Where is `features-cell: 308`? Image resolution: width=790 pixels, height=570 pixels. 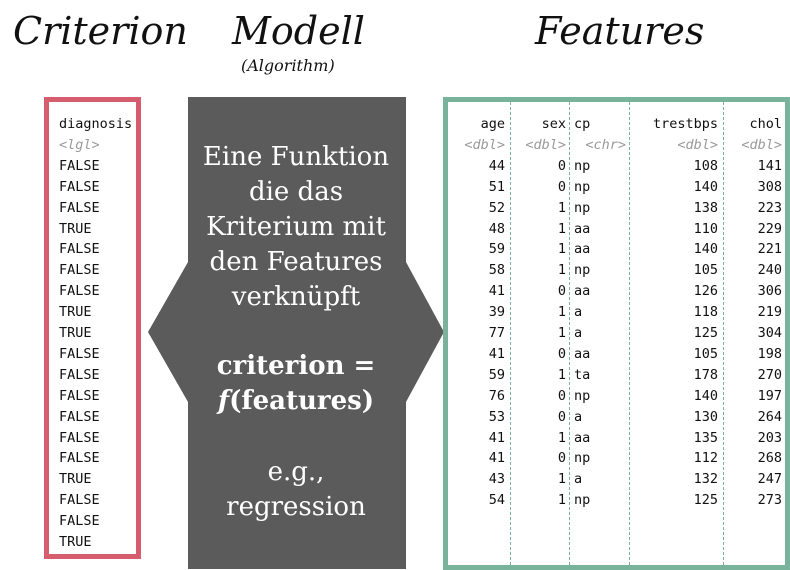
features-cell: 308 is located at coordinates (769, 186).